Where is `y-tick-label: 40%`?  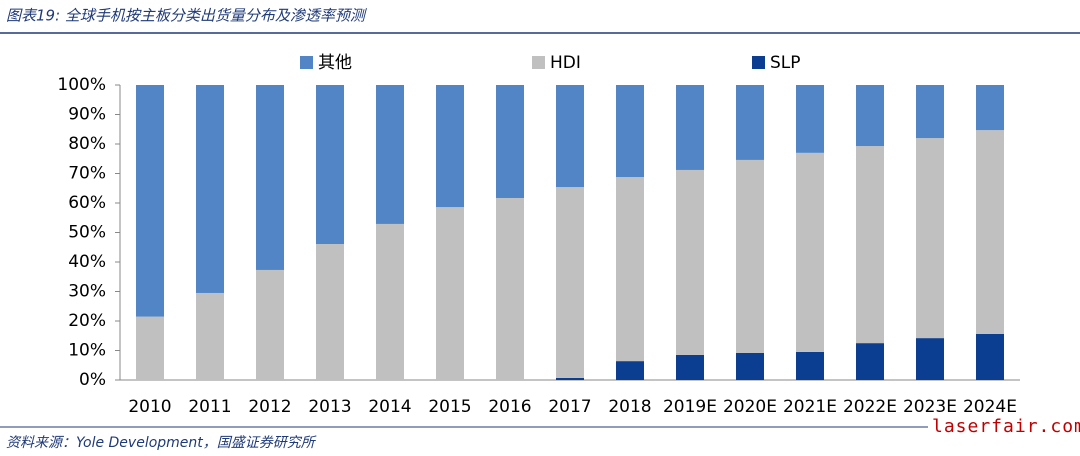 y-tick-label: 40% is located at coordinates (87, 262).